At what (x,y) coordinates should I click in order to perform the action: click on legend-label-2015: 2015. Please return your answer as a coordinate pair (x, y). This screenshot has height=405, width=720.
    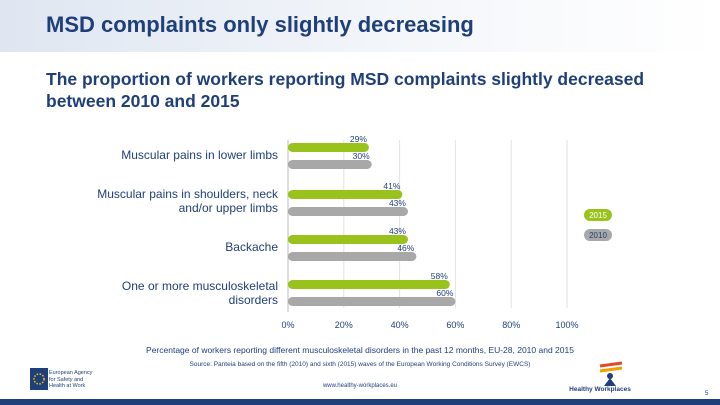
    Looking at the image, I should click on (598, 215).